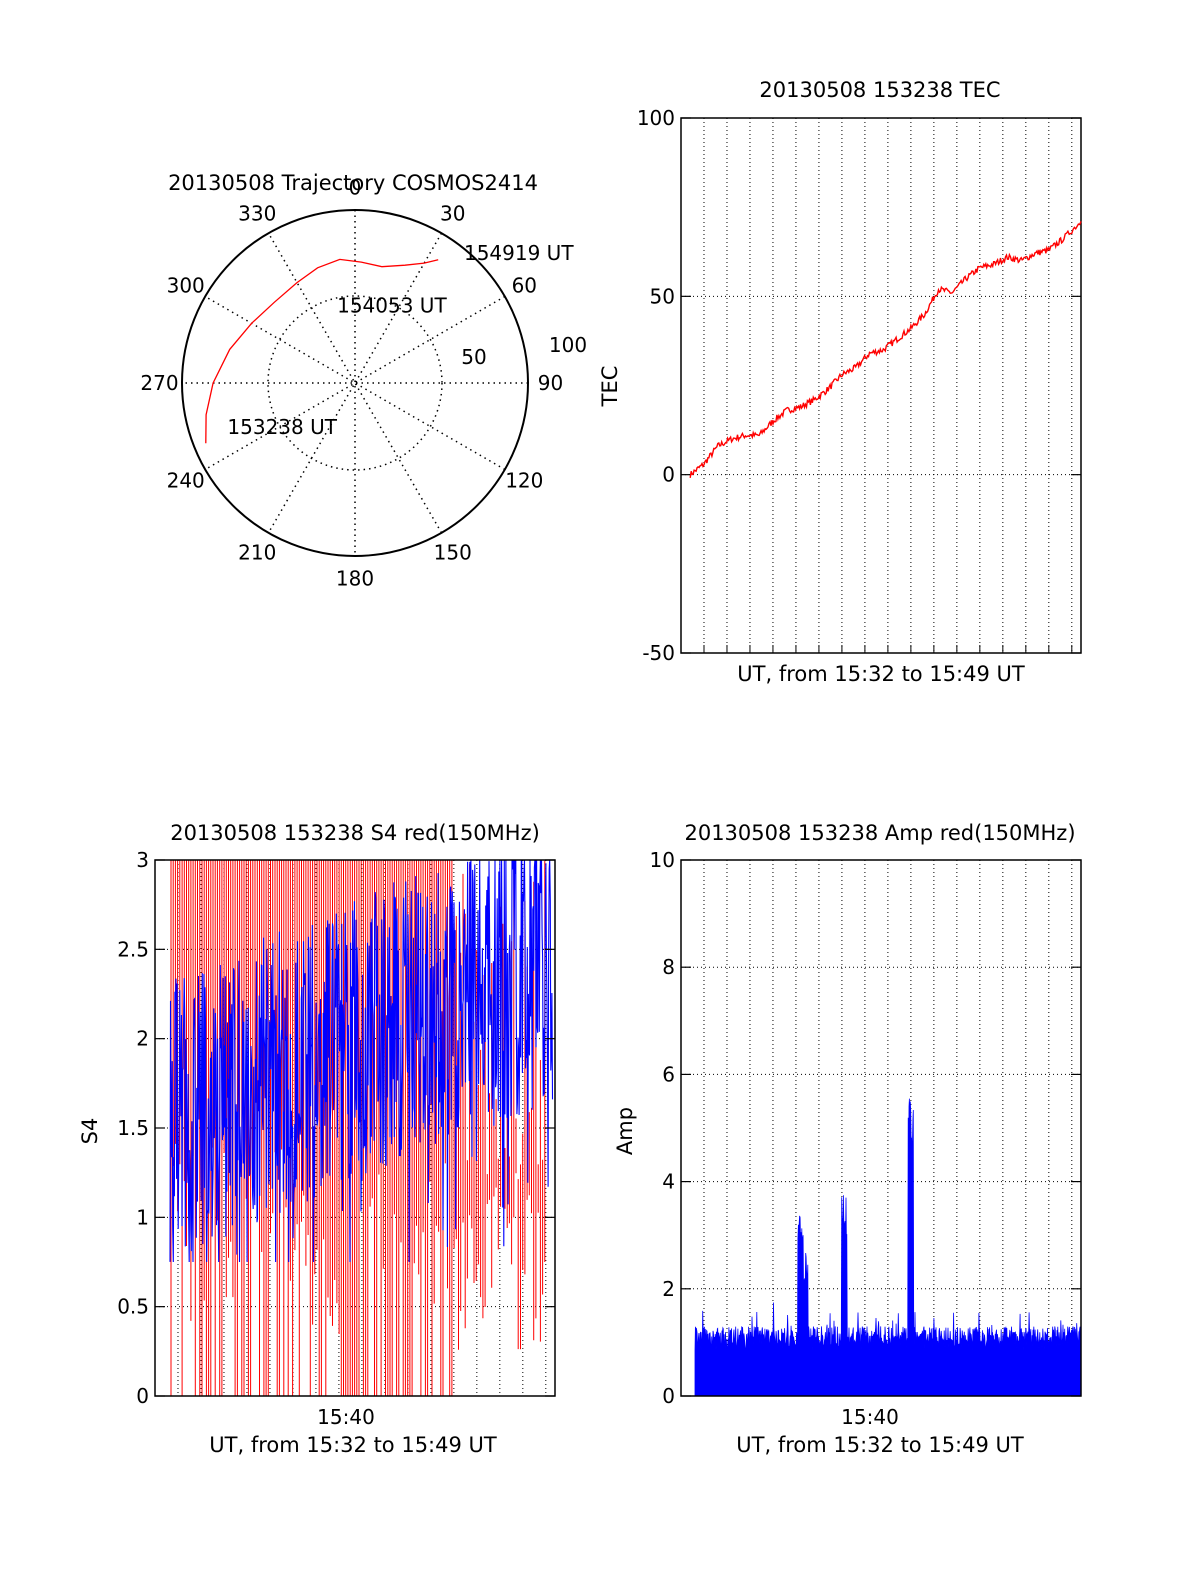  I want to click on tec-ytick-label-100: 100, so click(656, 118).